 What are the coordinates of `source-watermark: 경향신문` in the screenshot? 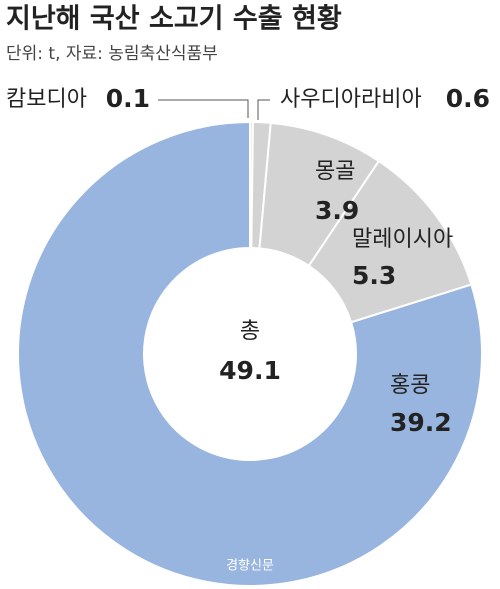 It's located at (250, 566).